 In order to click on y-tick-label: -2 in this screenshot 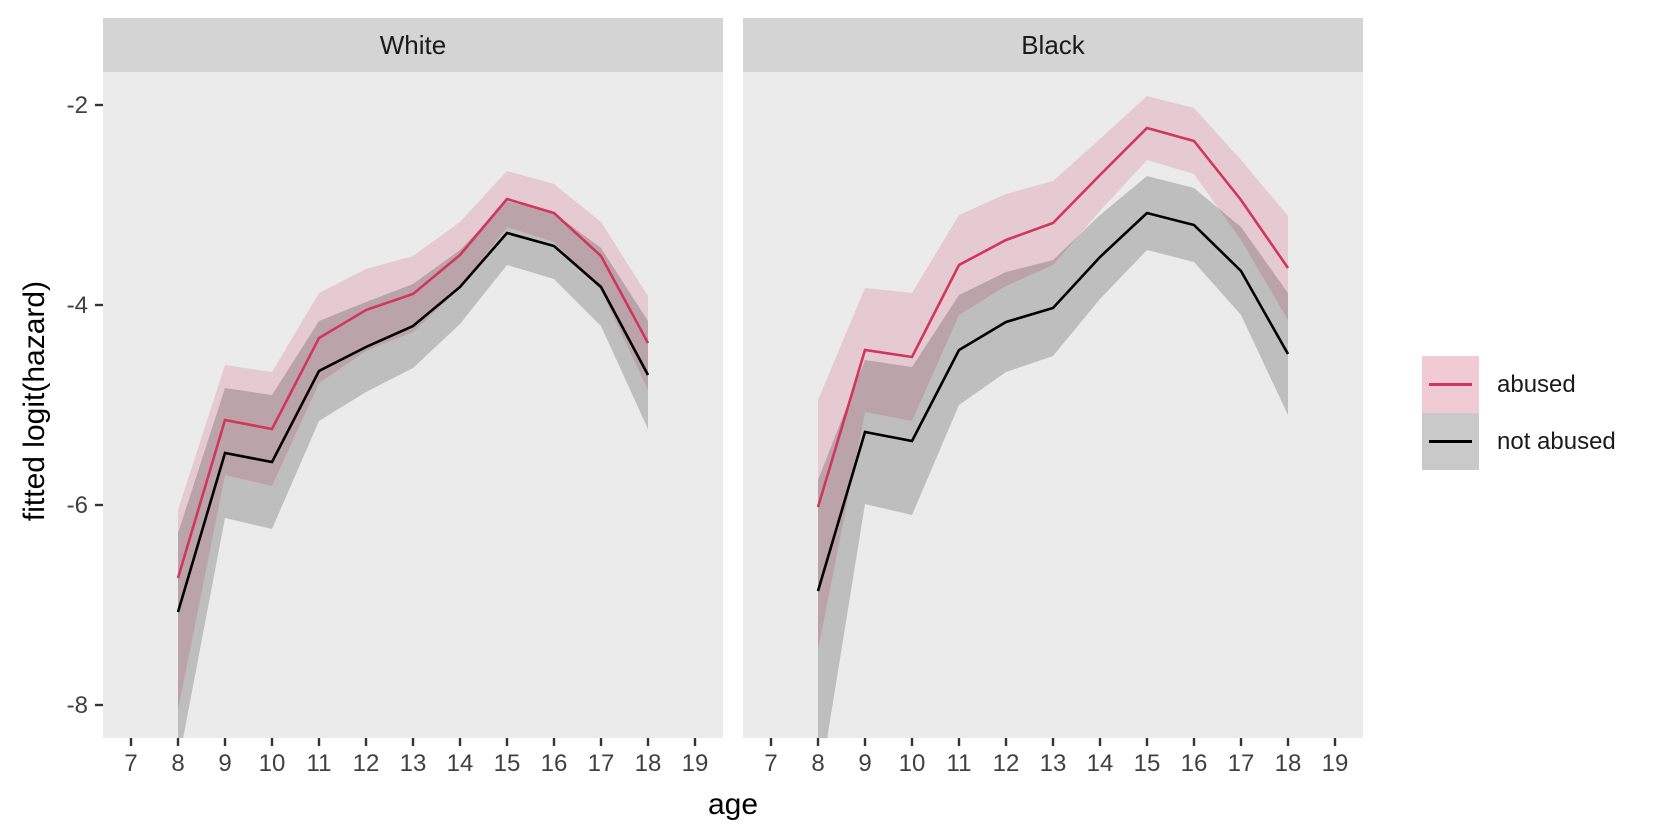, I will do `click(77, 105)`.